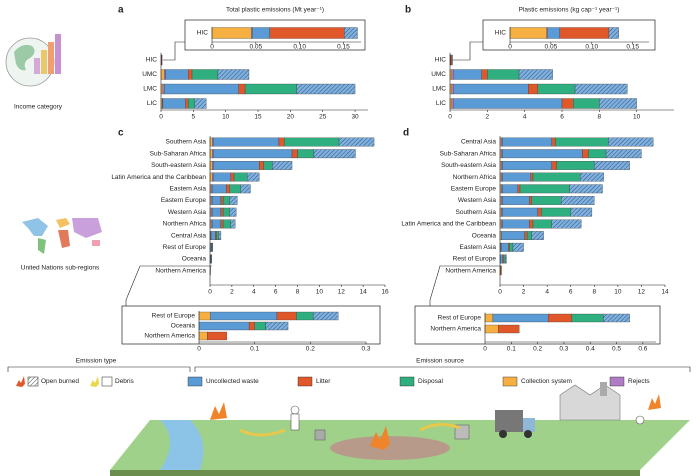 The image size is (699, 476). I want to click on x-tick-label: 20, so click(291, 117).